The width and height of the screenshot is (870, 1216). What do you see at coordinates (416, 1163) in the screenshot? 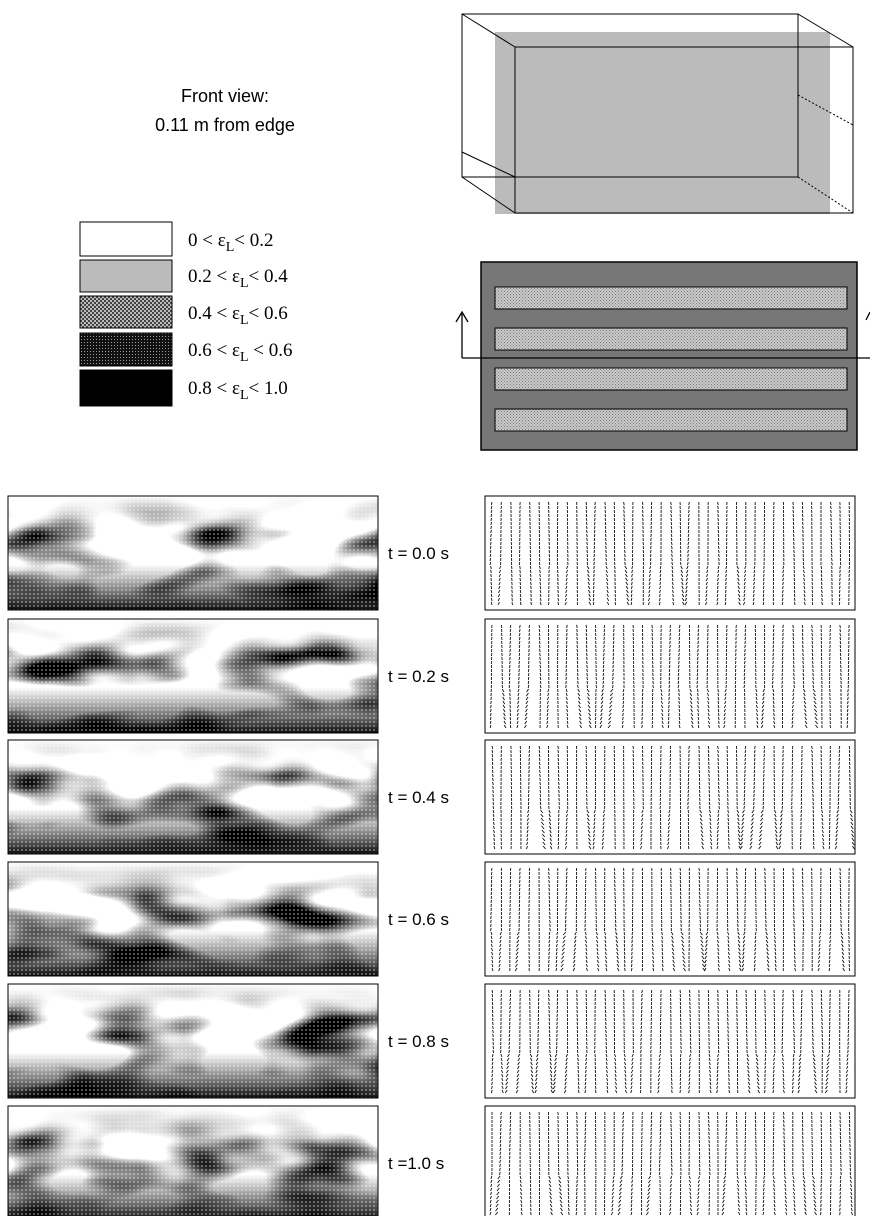
I see `time-label: t =1.0 s` at bounding box center [416, 1163].